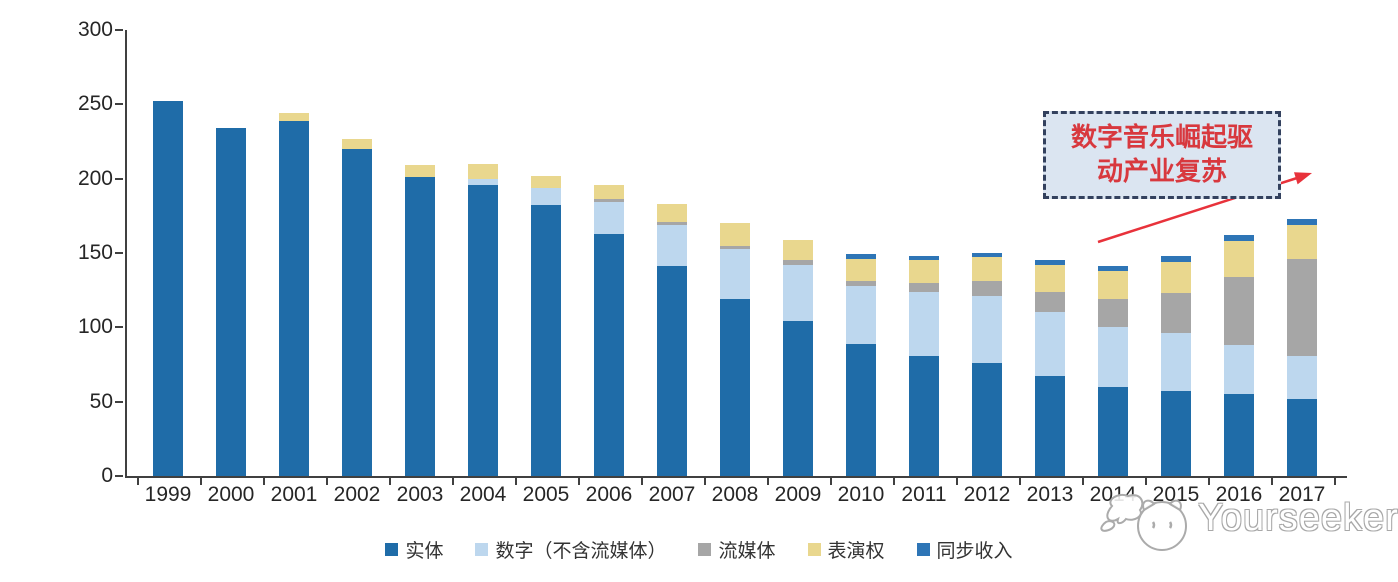  What do you see at coordinates (1239, 494) in the screenshot?
I see `x-tick-label: 2016` at bounding box center [1239, 494].